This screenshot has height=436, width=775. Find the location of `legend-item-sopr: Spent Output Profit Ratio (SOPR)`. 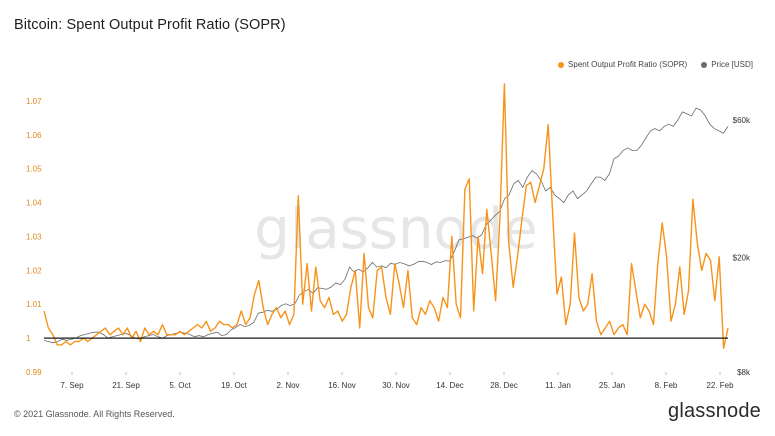

legend-item-sopr: Spent Output Profit Ratio (SOPR) is located at coordinates (622, 64).